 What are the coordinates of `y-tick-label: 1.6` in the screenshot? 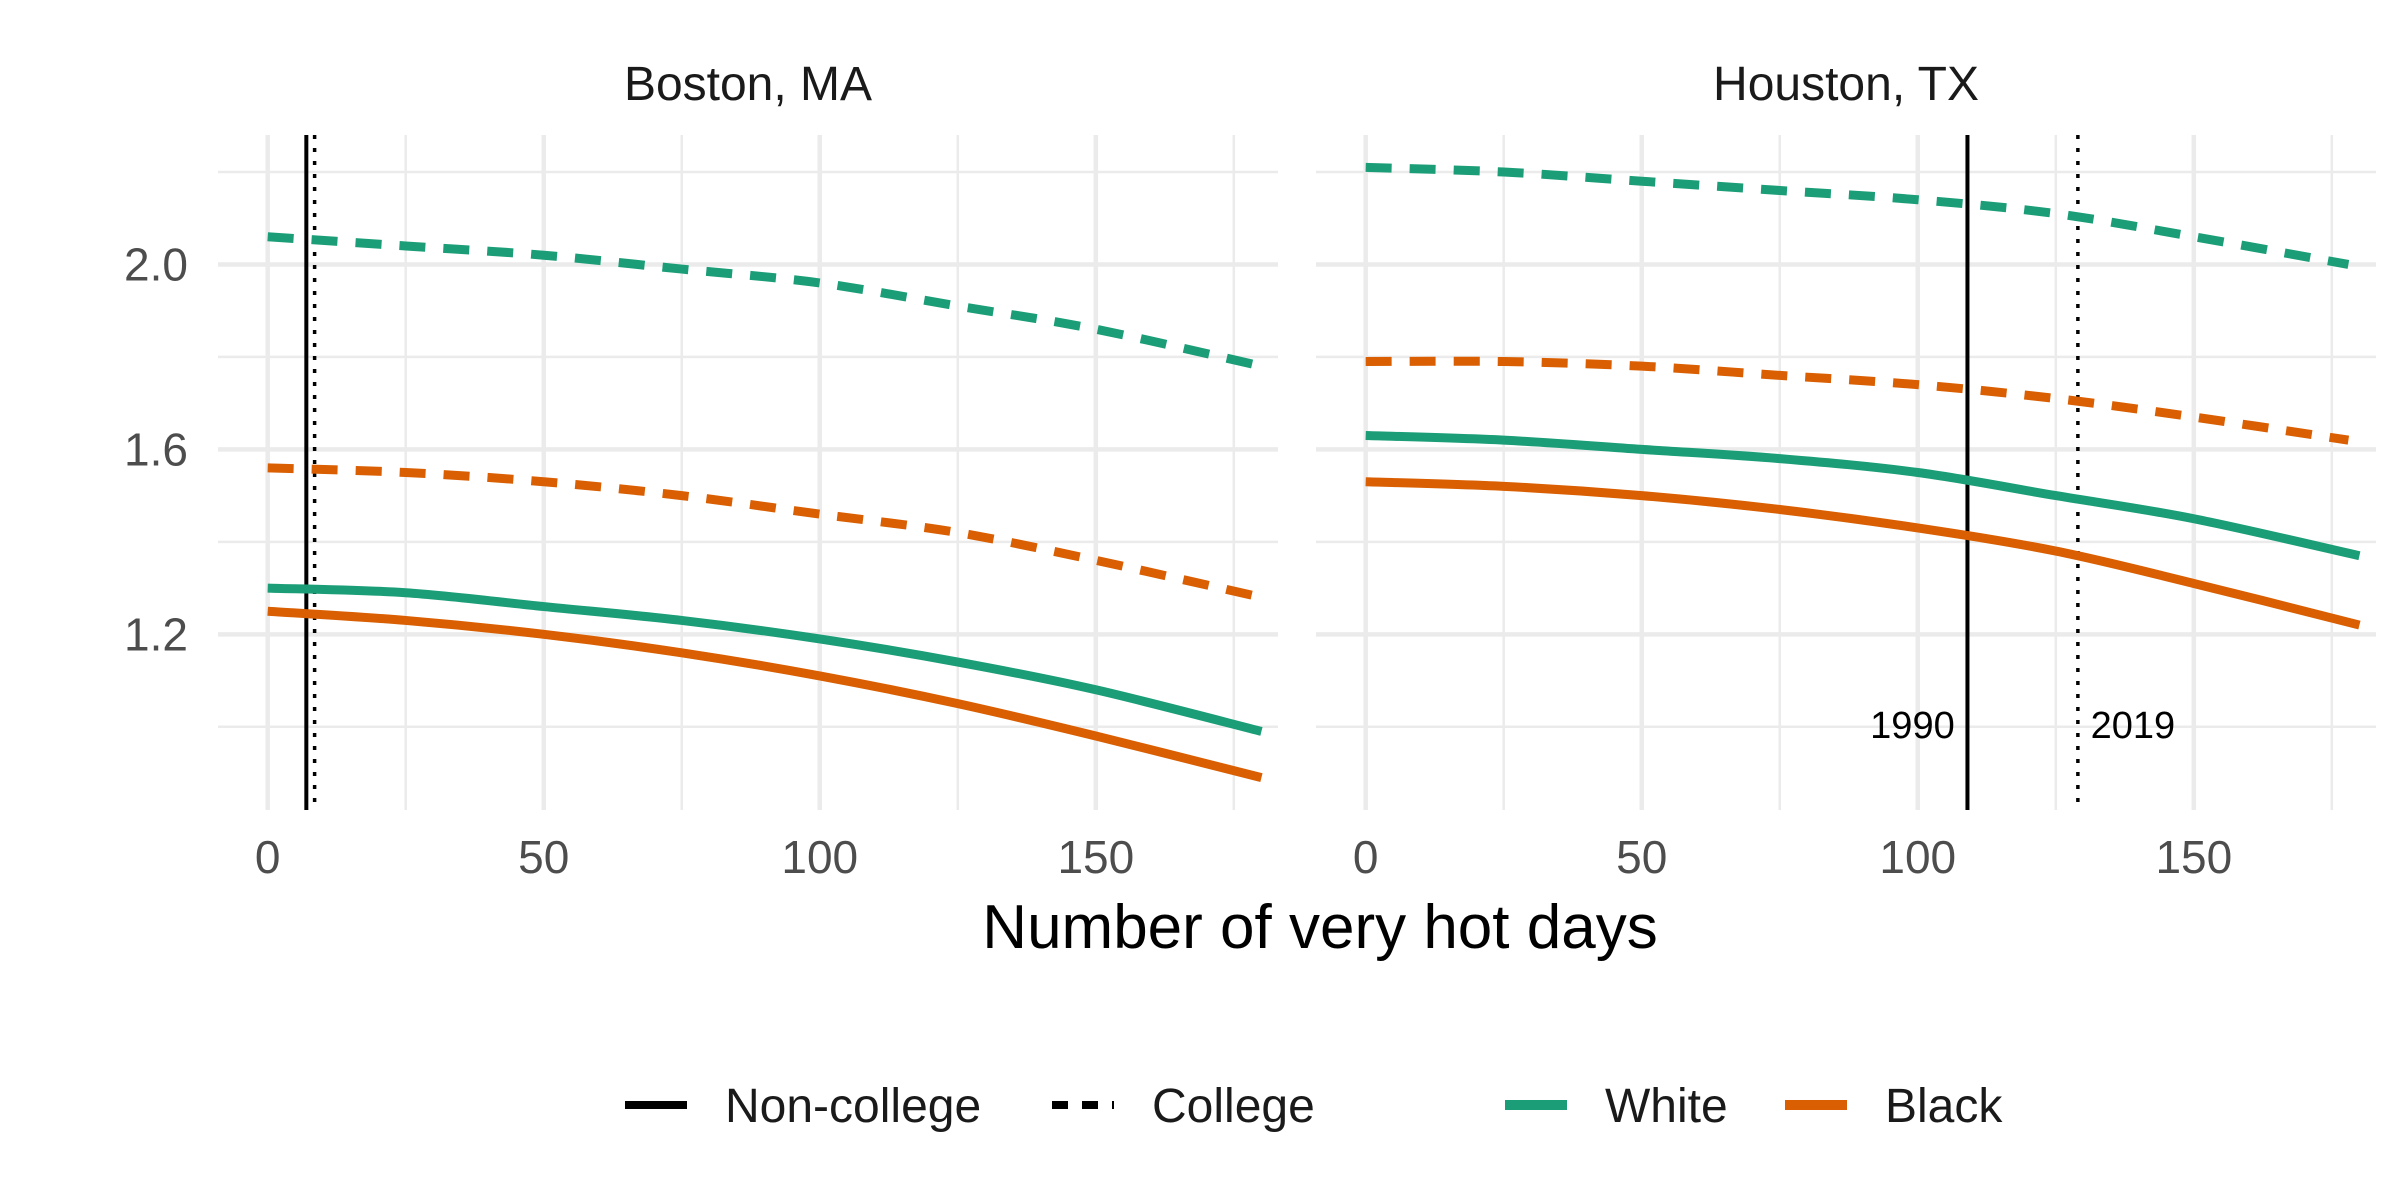 It's located at (156, 449).